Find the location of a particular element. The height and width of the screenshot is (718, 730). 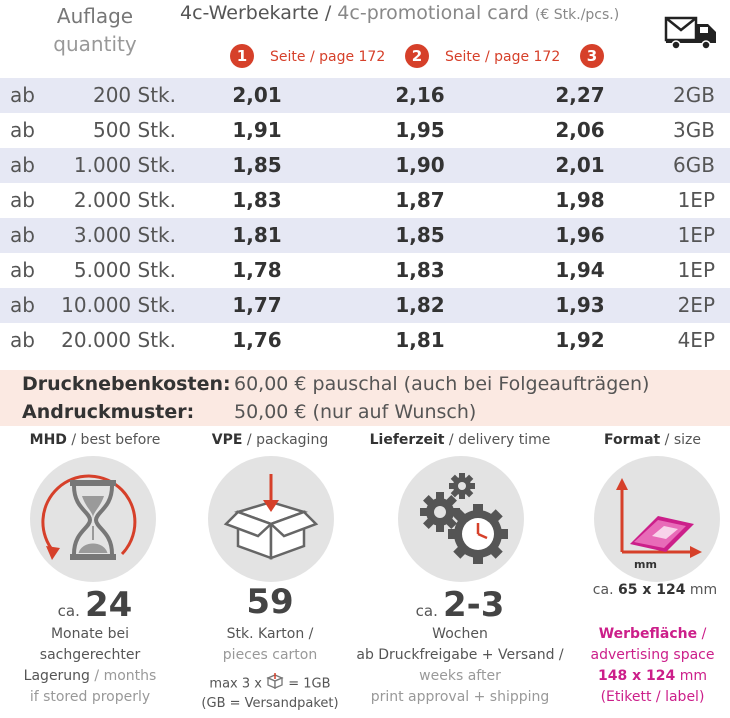

format-title: Format / size is located at coordinates (652, 440).